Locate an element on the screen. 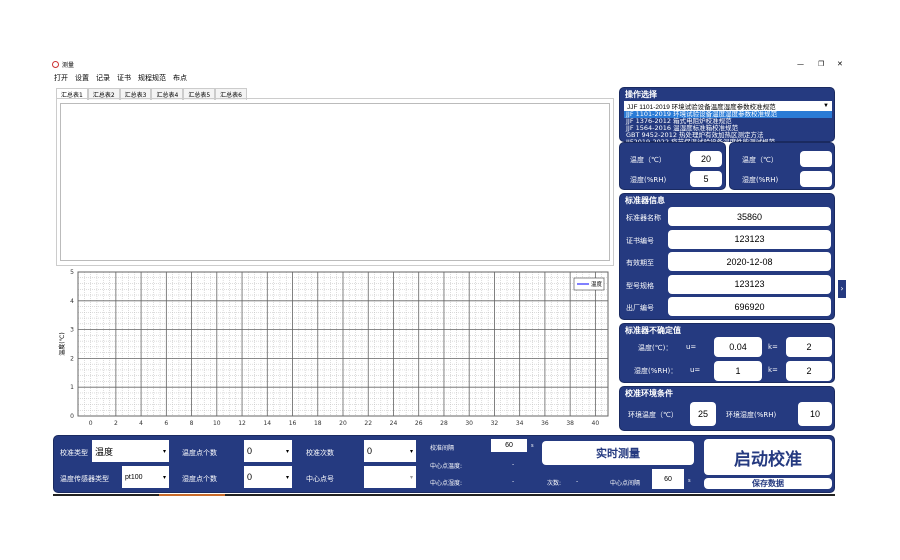 The image size is (900, 560). expand-panel-button: › is located at coordinates (842, 289).